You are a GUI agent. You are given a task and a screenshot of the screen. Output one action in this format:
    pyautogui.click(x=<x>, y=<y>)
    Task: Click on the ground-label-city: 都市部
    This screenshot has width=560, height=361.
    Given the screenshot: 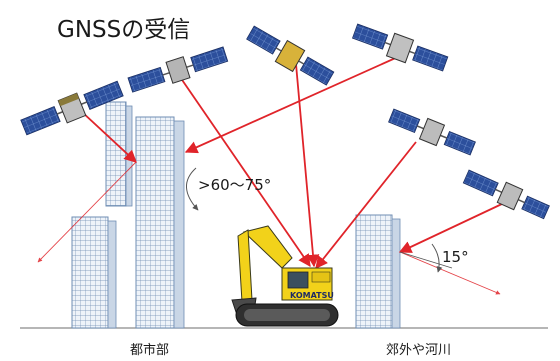 What is the action you would take?
    pyautogui.click(x=149, y=350)
    